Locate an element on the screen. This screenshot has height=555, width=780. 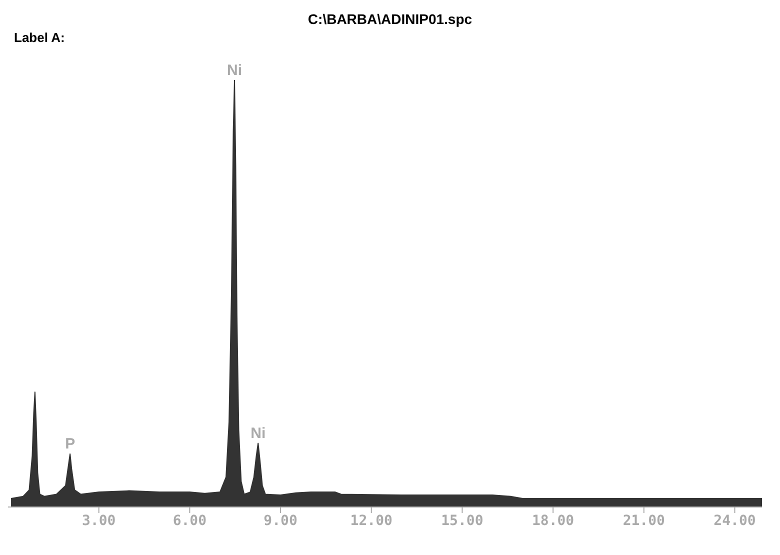
x-tick-label: 15.00 is located at coordinates (462, 520).